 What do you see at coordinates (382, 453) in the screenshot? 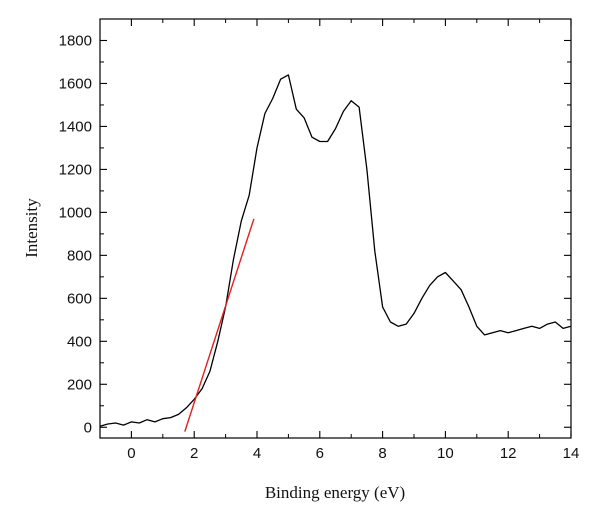
I see `x-tick-label: 8` at bounding box center [382, 453].